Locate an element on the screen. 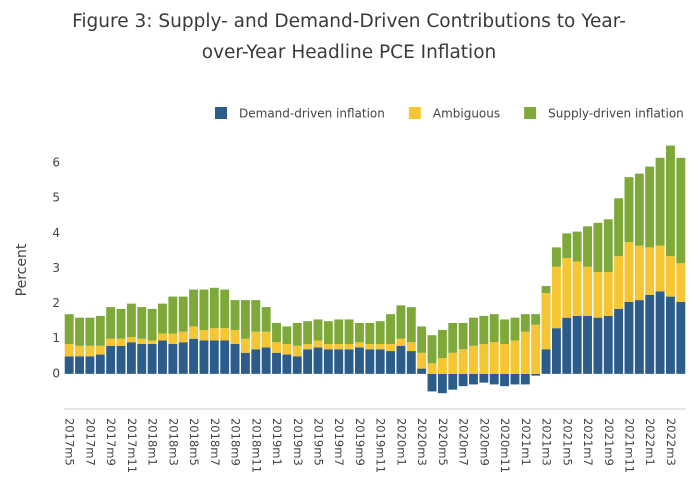 This screenshot has height=483, width=698. legend-swatch is located at coordinates (221, 113).